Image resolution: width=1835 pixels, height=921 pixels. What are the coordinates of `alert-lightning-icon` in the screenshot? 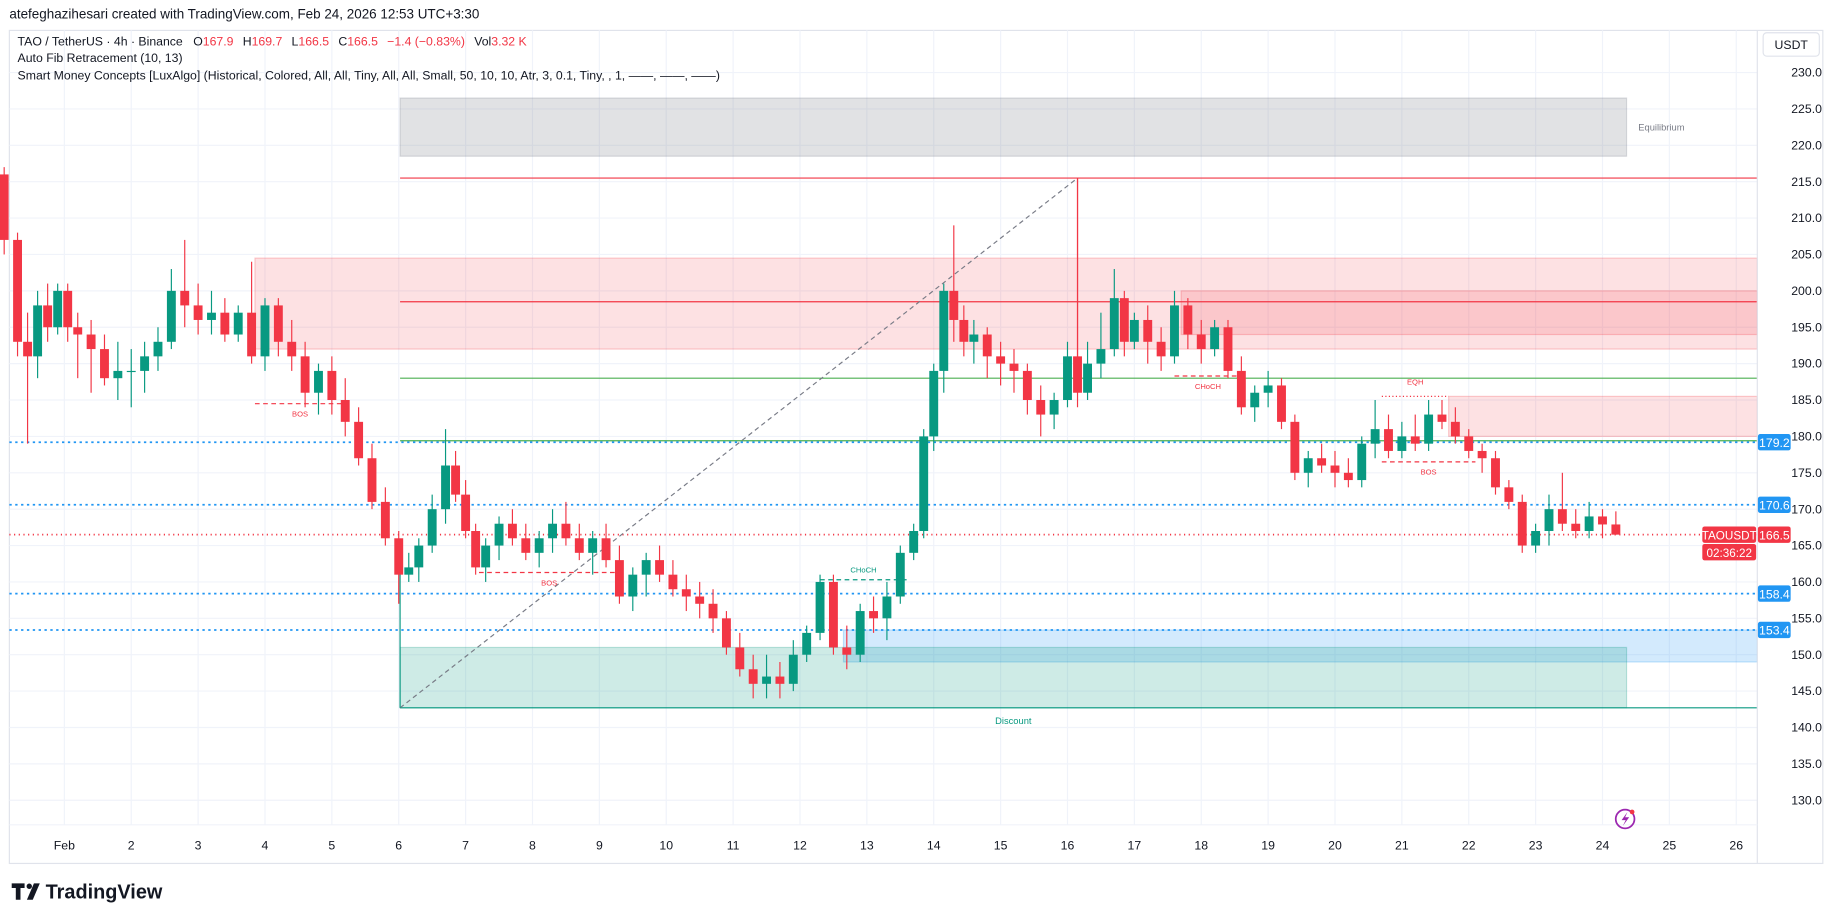 It's located at (1625, 819).